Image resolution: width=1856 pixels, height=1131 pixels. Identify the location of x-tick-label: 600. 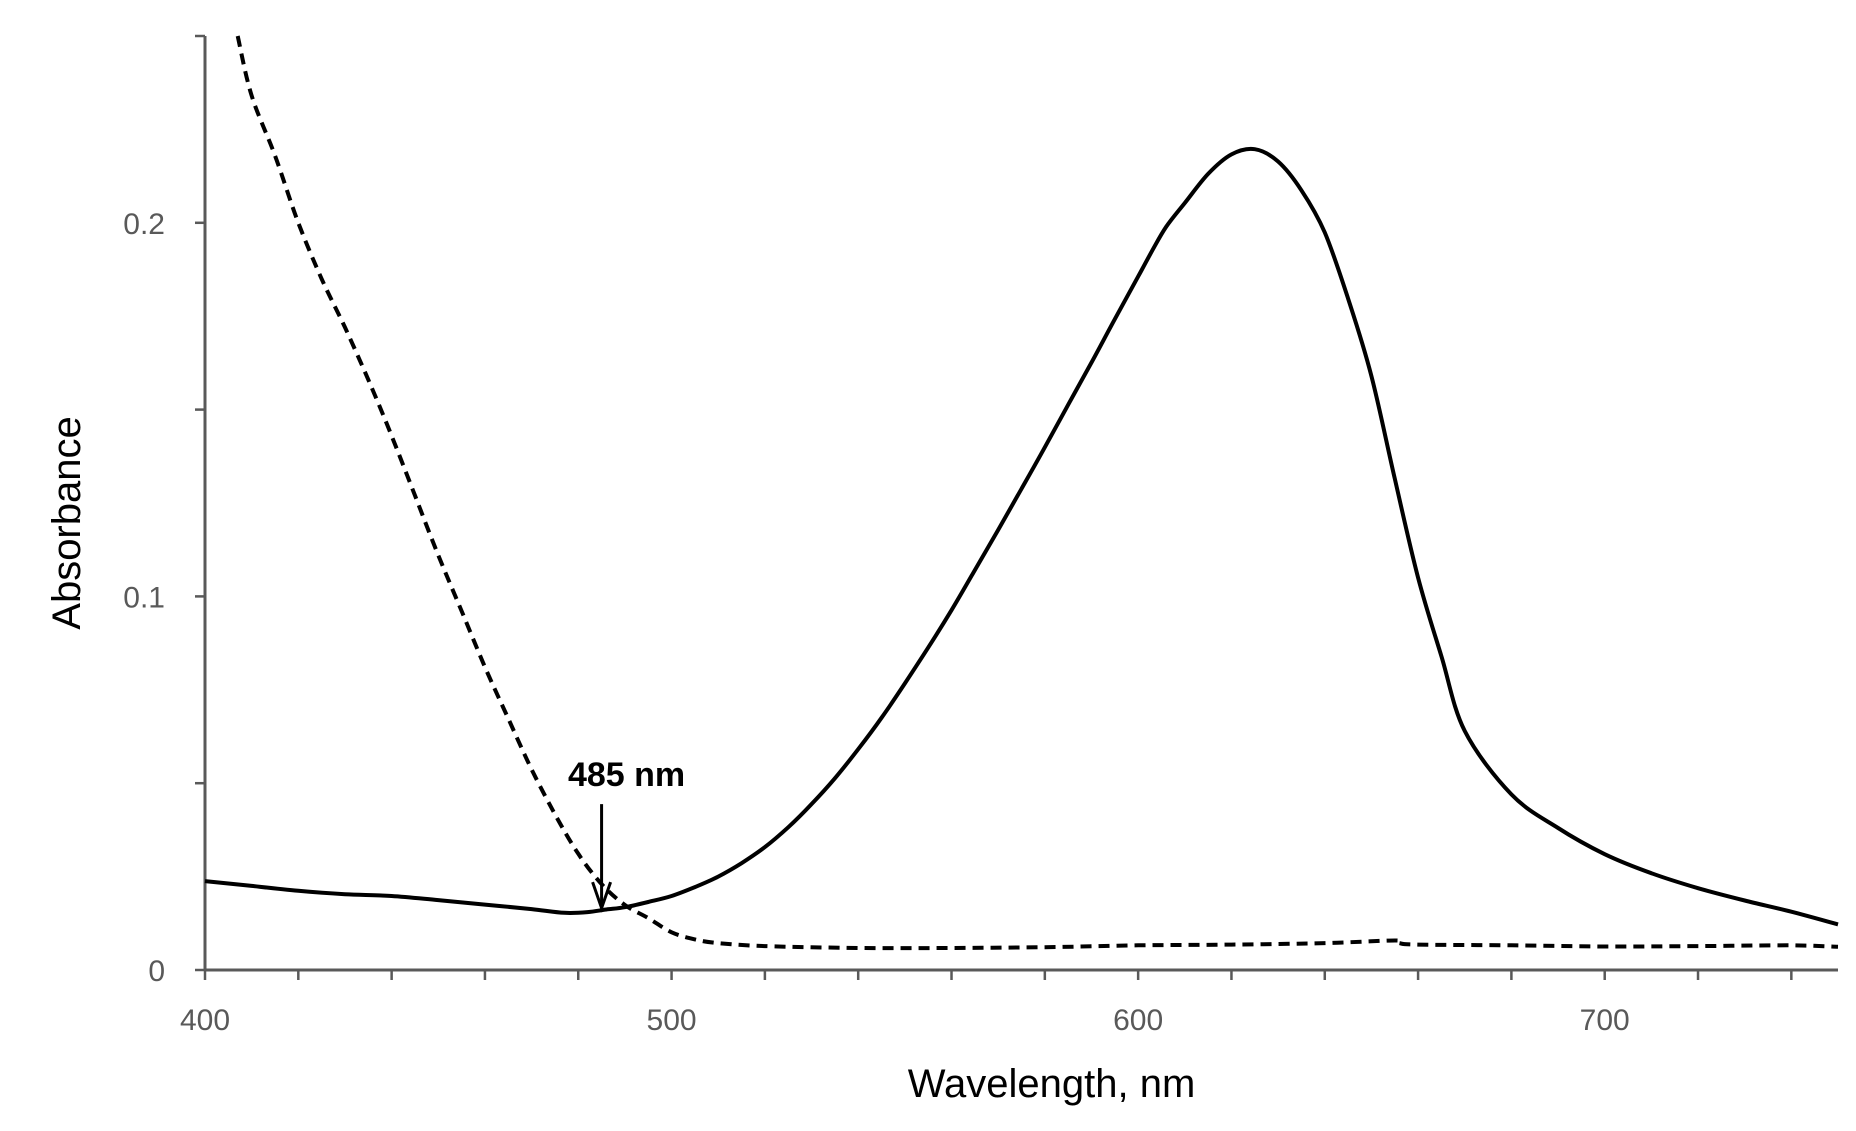
(1138, 1020).